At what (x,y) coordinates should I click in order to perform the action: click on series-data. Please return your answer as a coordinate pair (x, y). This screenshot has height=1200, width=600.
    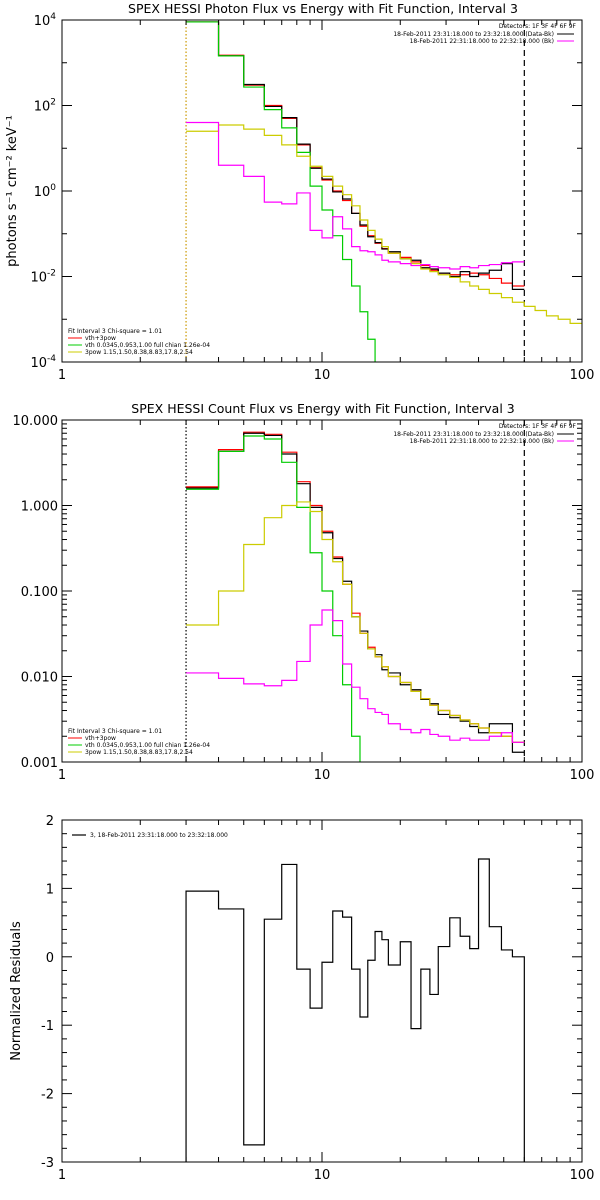
    Looking at the image, I should click on (355, 155).